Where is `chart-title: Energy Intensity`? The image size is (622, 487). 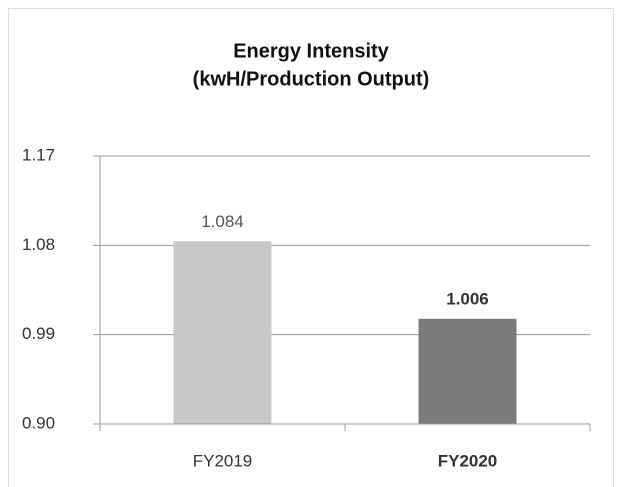 chart-title: Energy Intensity is located at coordinates (311, 51).